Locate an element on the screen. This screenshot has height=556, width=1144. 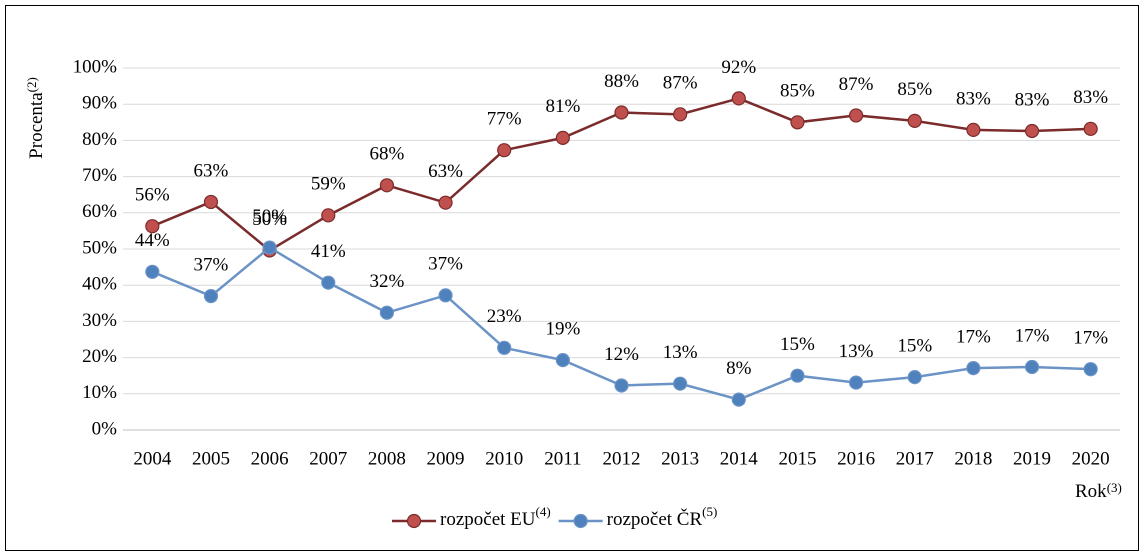
x-tick-label: 2020 is located at coordinates (1091, 458).